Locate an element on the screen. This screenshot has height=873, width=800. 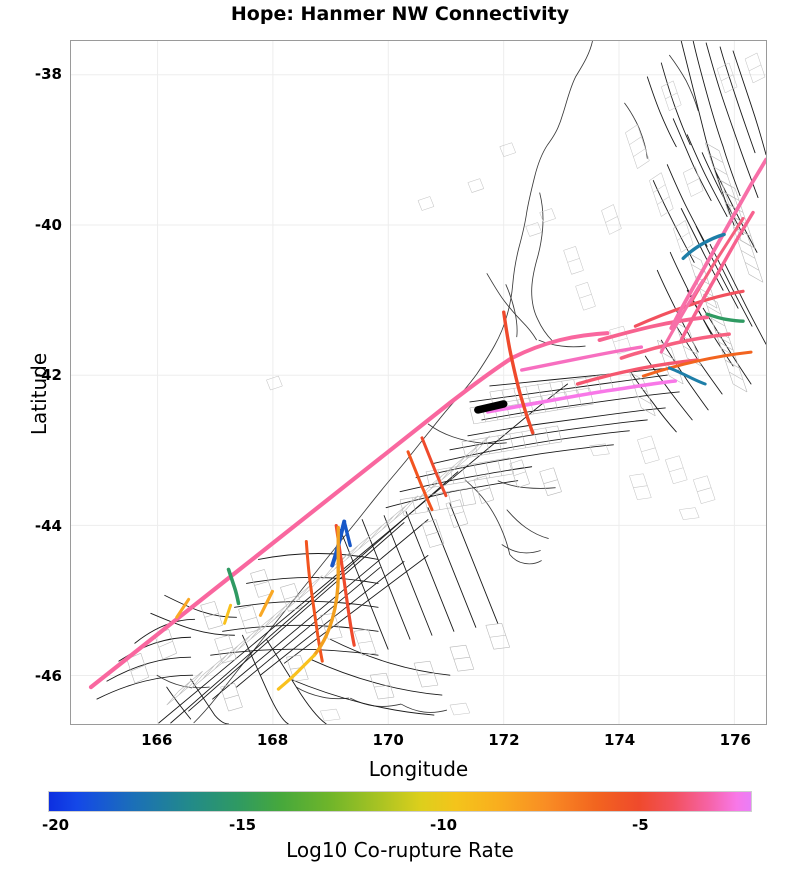
colorbar-tick-label: -5 is located at coordinates (640, 825).